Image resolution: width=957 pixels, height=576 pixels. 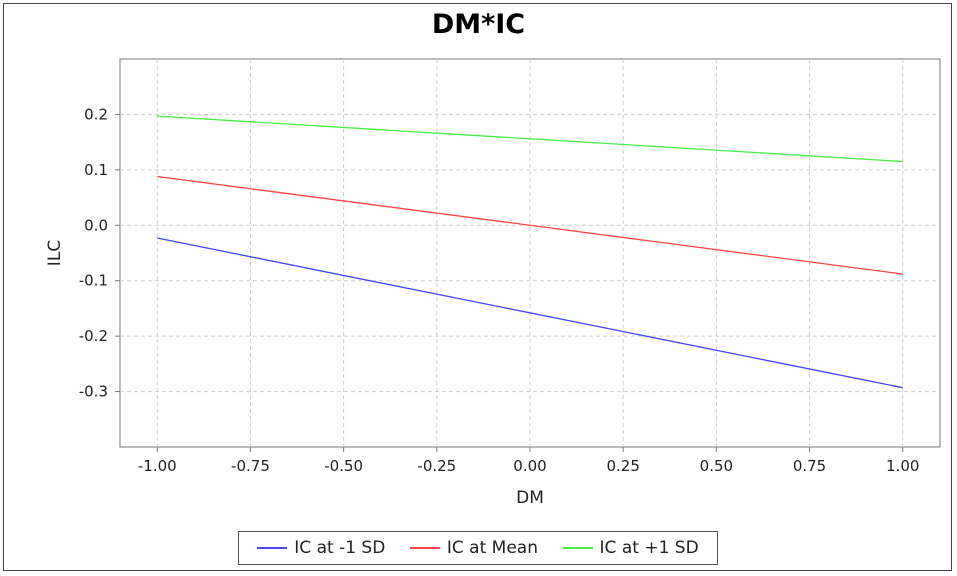 I want to click on chart-title: DM*IC, so click(x=478, y=24).